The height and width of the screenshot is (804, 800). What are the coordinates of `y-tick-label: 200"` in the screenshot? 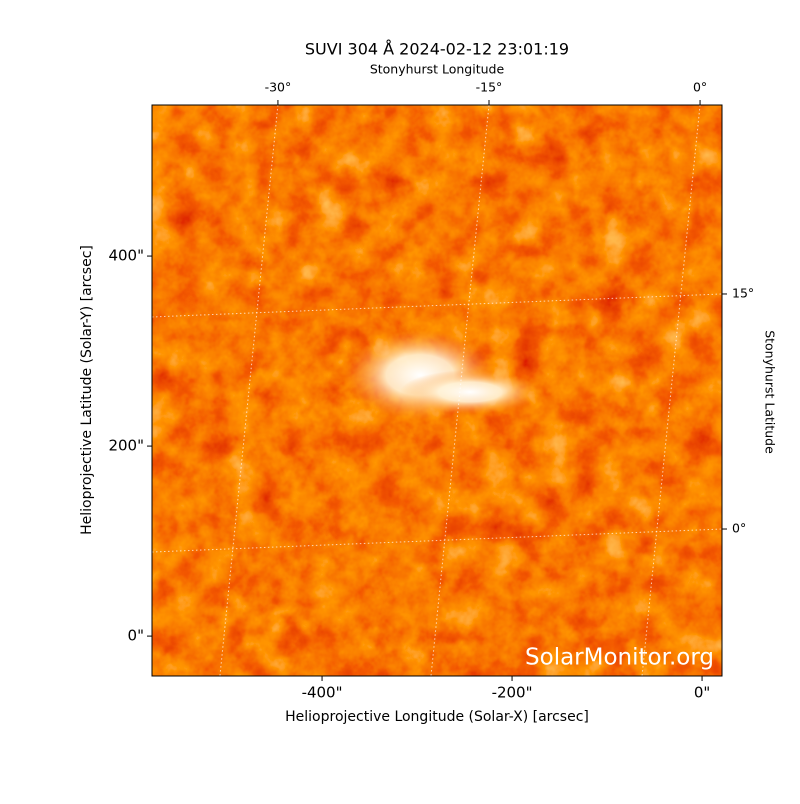 It's located at (126, 446).